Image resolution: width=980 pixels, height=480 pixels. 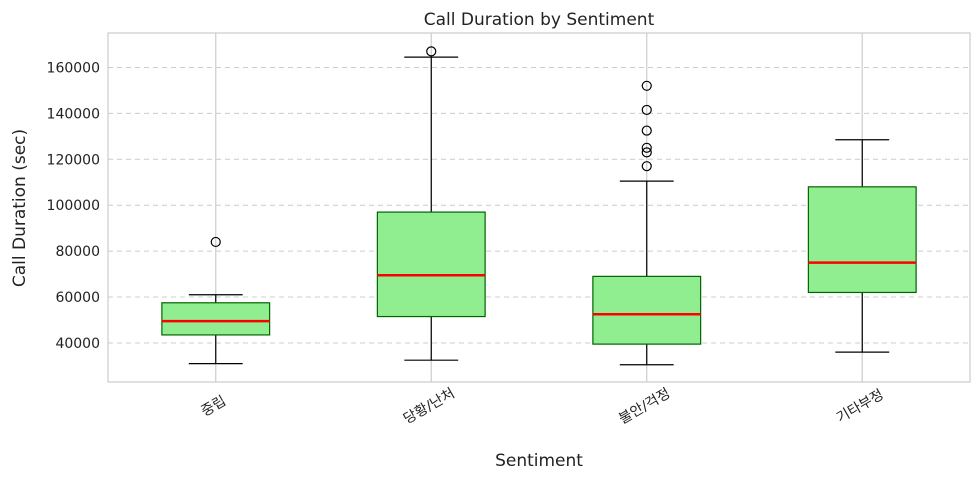 I want to click on y-tick-label: 40000, so click(x=77, y=344).